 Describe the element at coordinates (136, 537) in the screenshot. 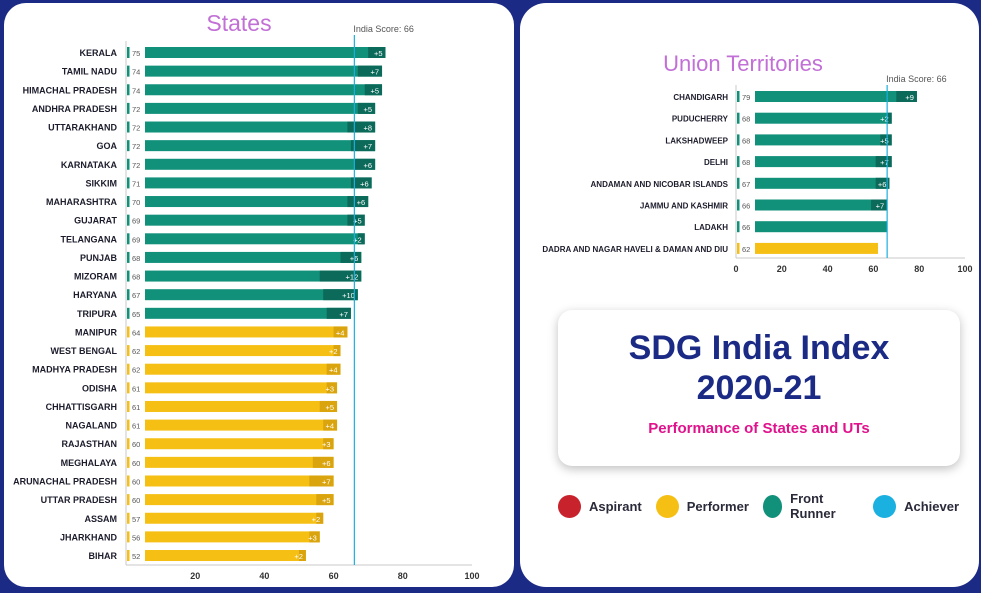

I see `value-label-jharkhand: 56` at that location.